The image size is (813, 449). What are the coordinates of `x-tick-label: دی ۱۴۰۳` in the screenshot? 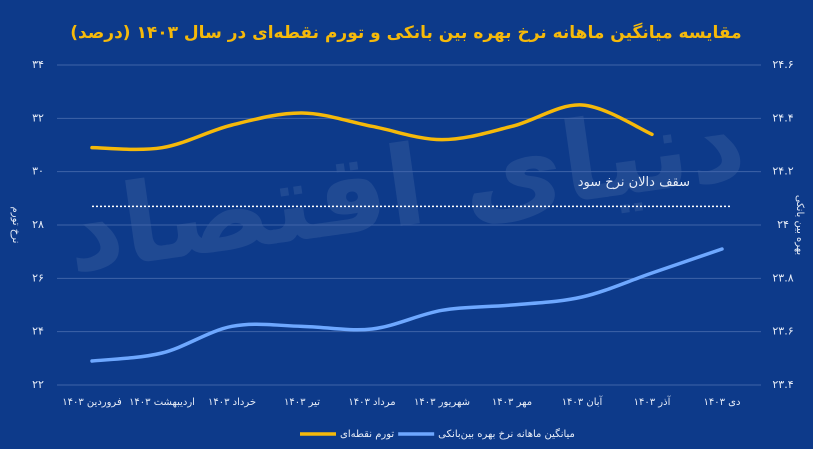 It's located at (722, 402).